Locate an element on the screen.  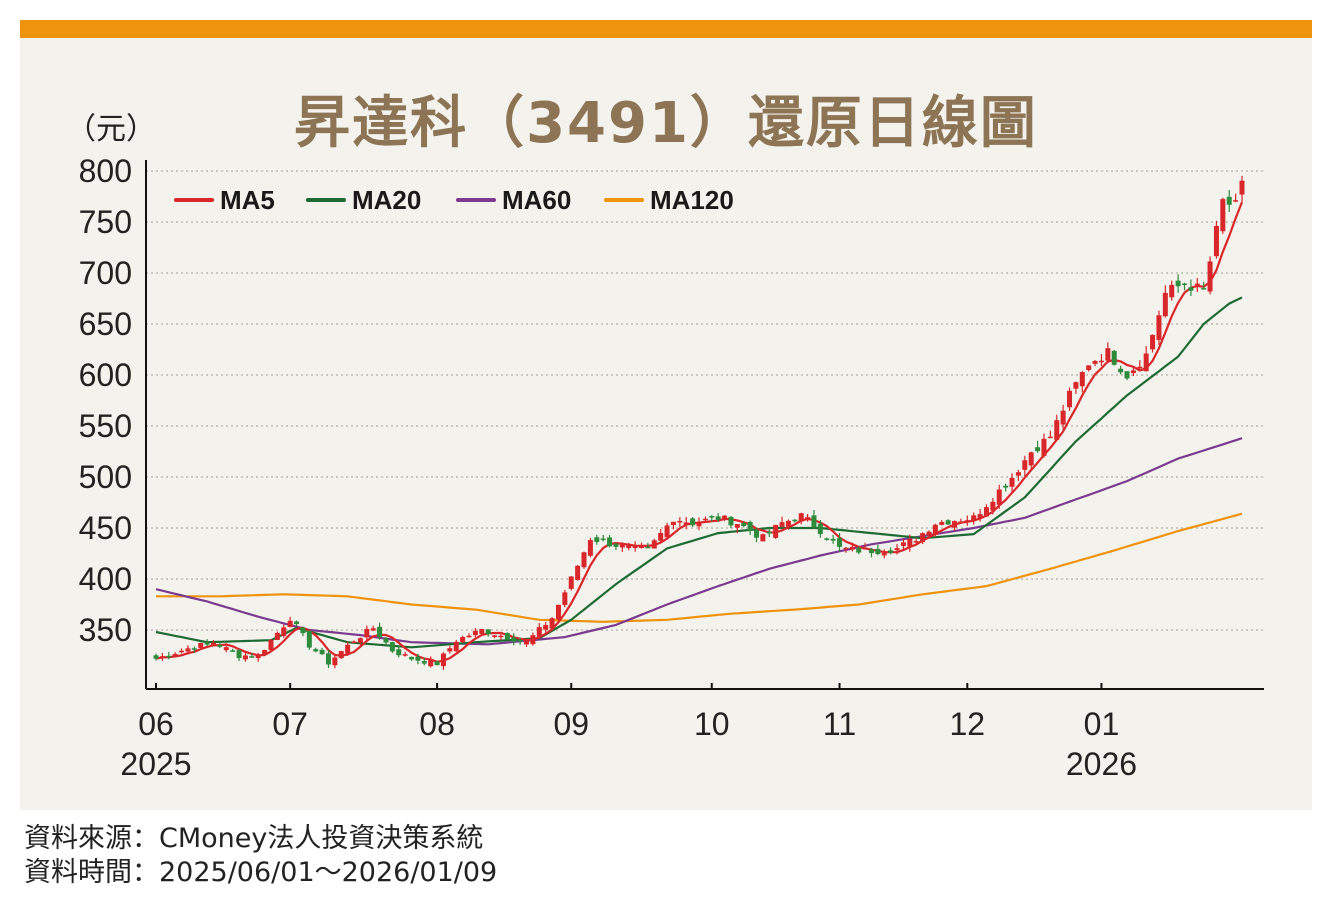
y-tick-label: 600 is located at coordinates (105, 375).